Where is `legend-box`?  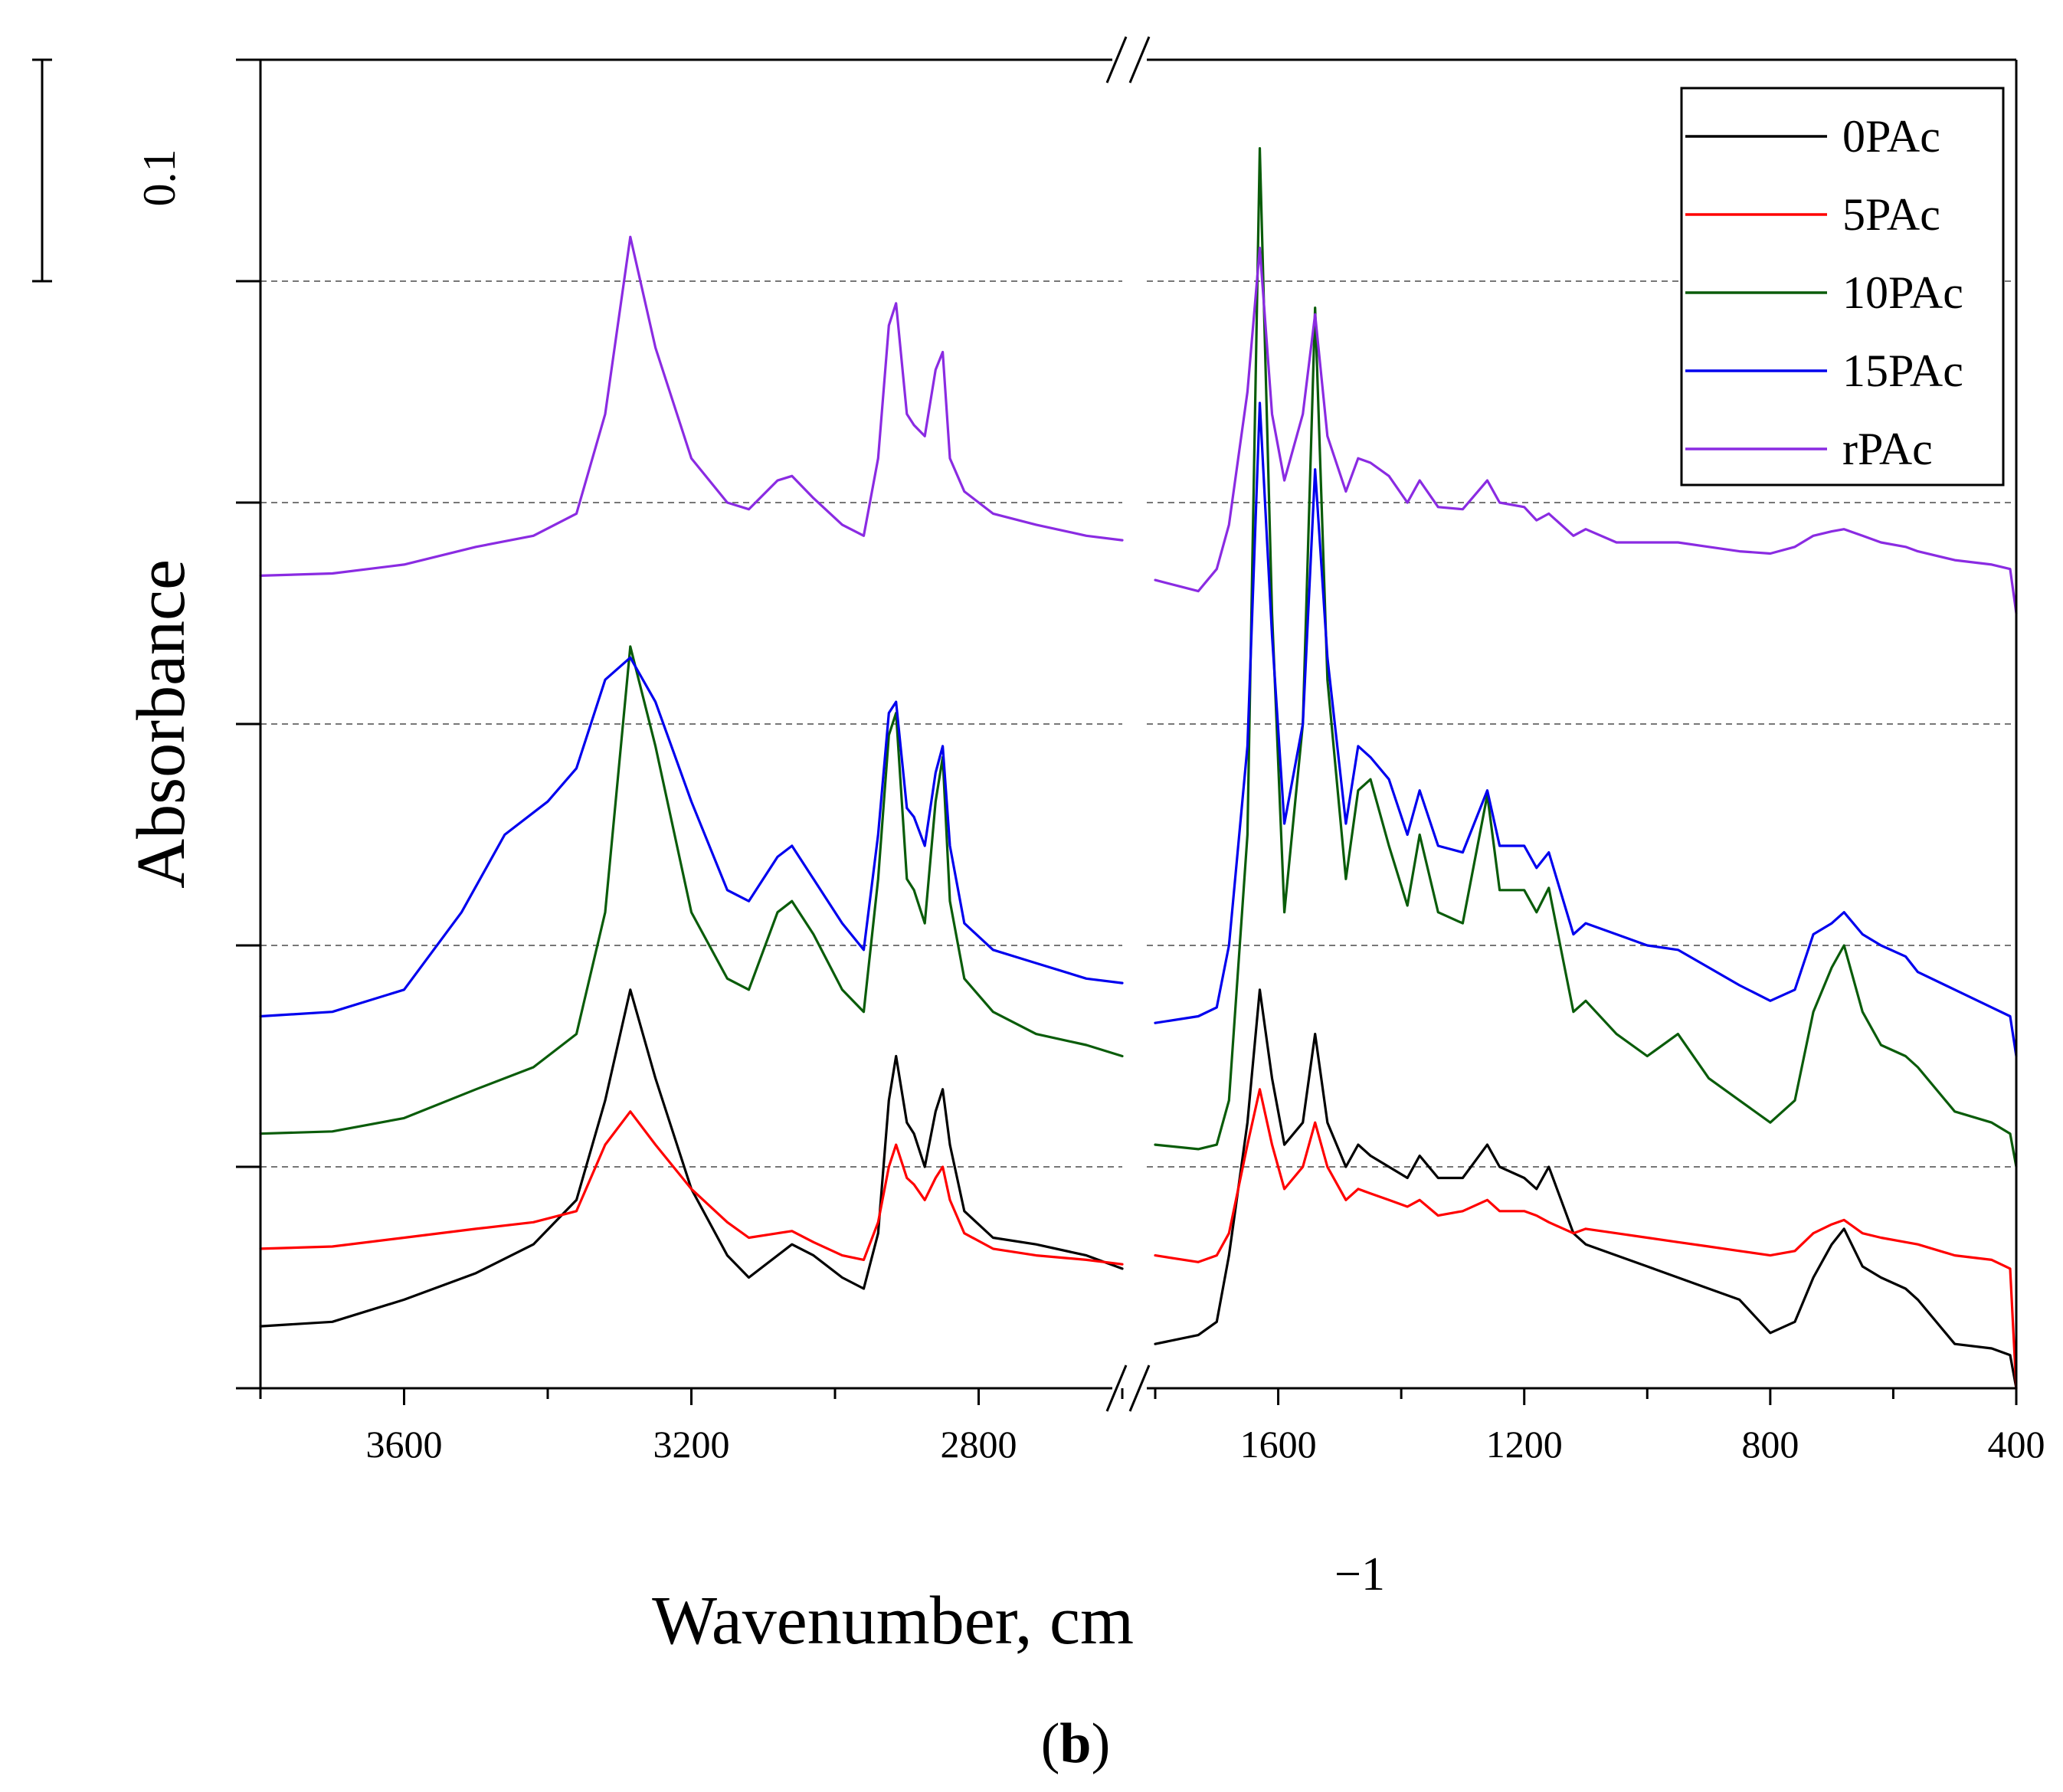 legend-box is located at coordinates (1842, 286).